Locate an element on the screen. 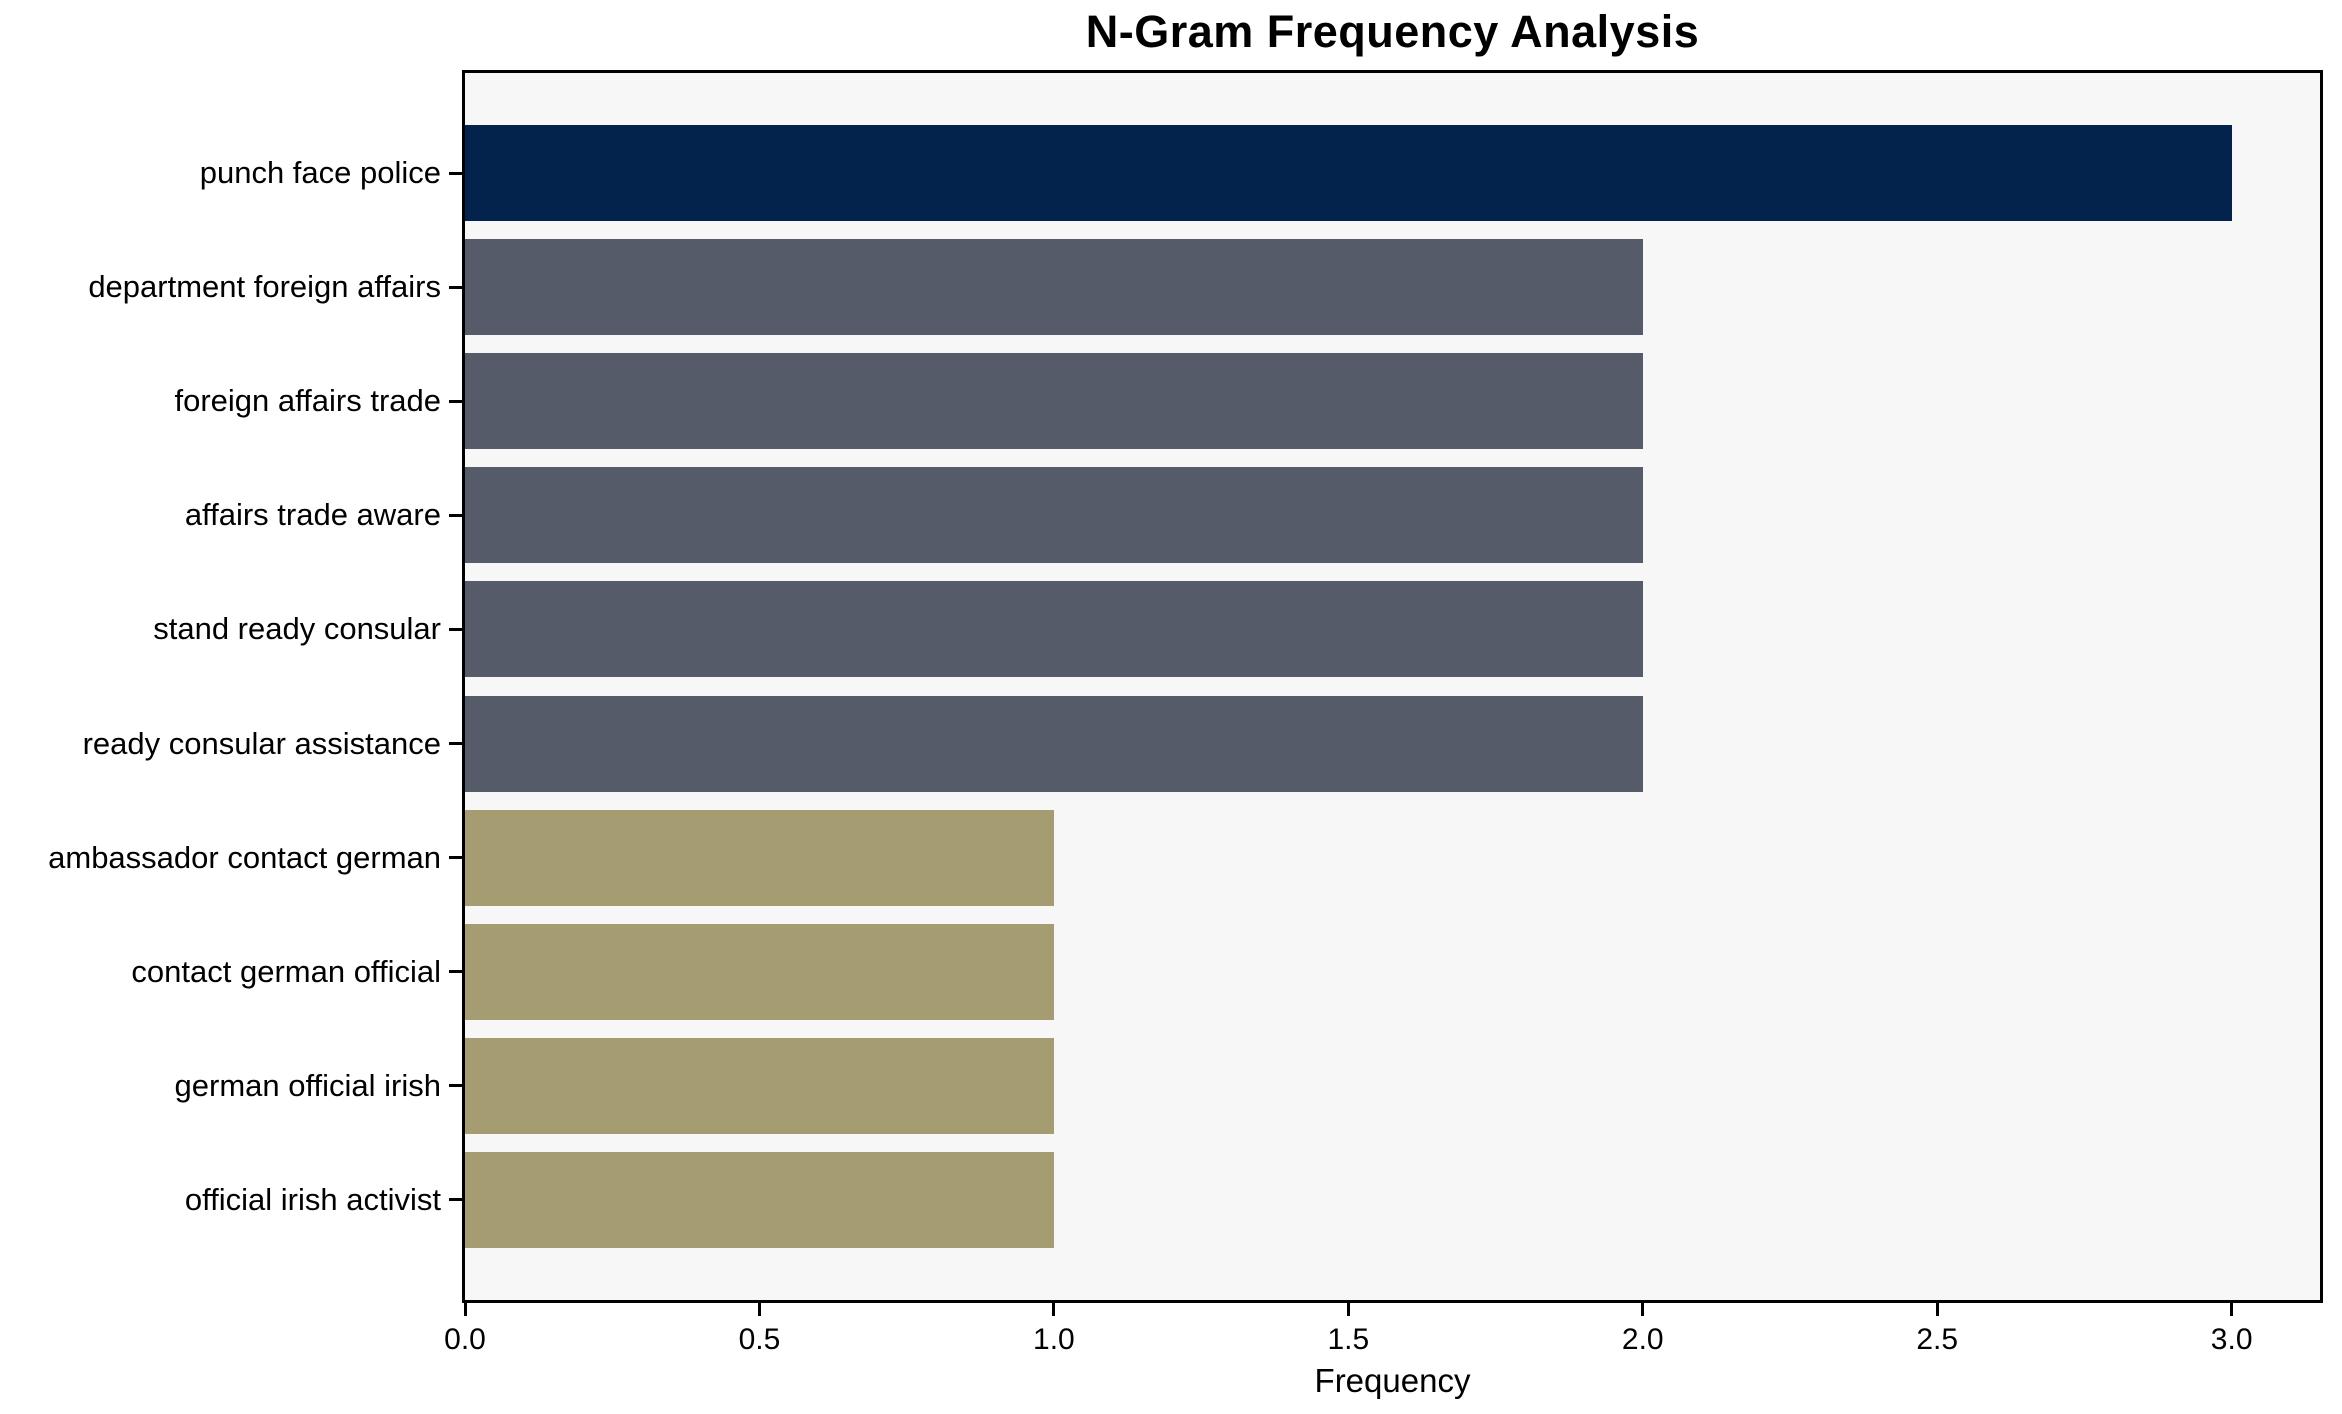 The width and height of the screenshot is (2342, 1414). x-tick-label-2.0: 2.0 is located at coordinates (1642, 1339).